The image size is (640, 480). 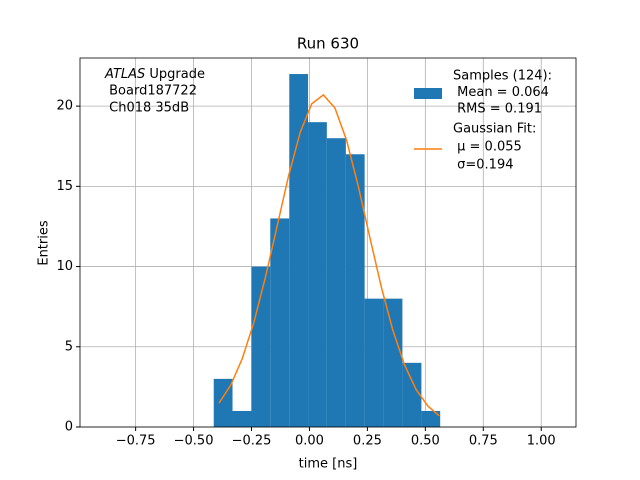 What do you see at coordinates (64, 106) in the screenshot?
I see `y-tick-label: 20` at bounding box center [64, 106].